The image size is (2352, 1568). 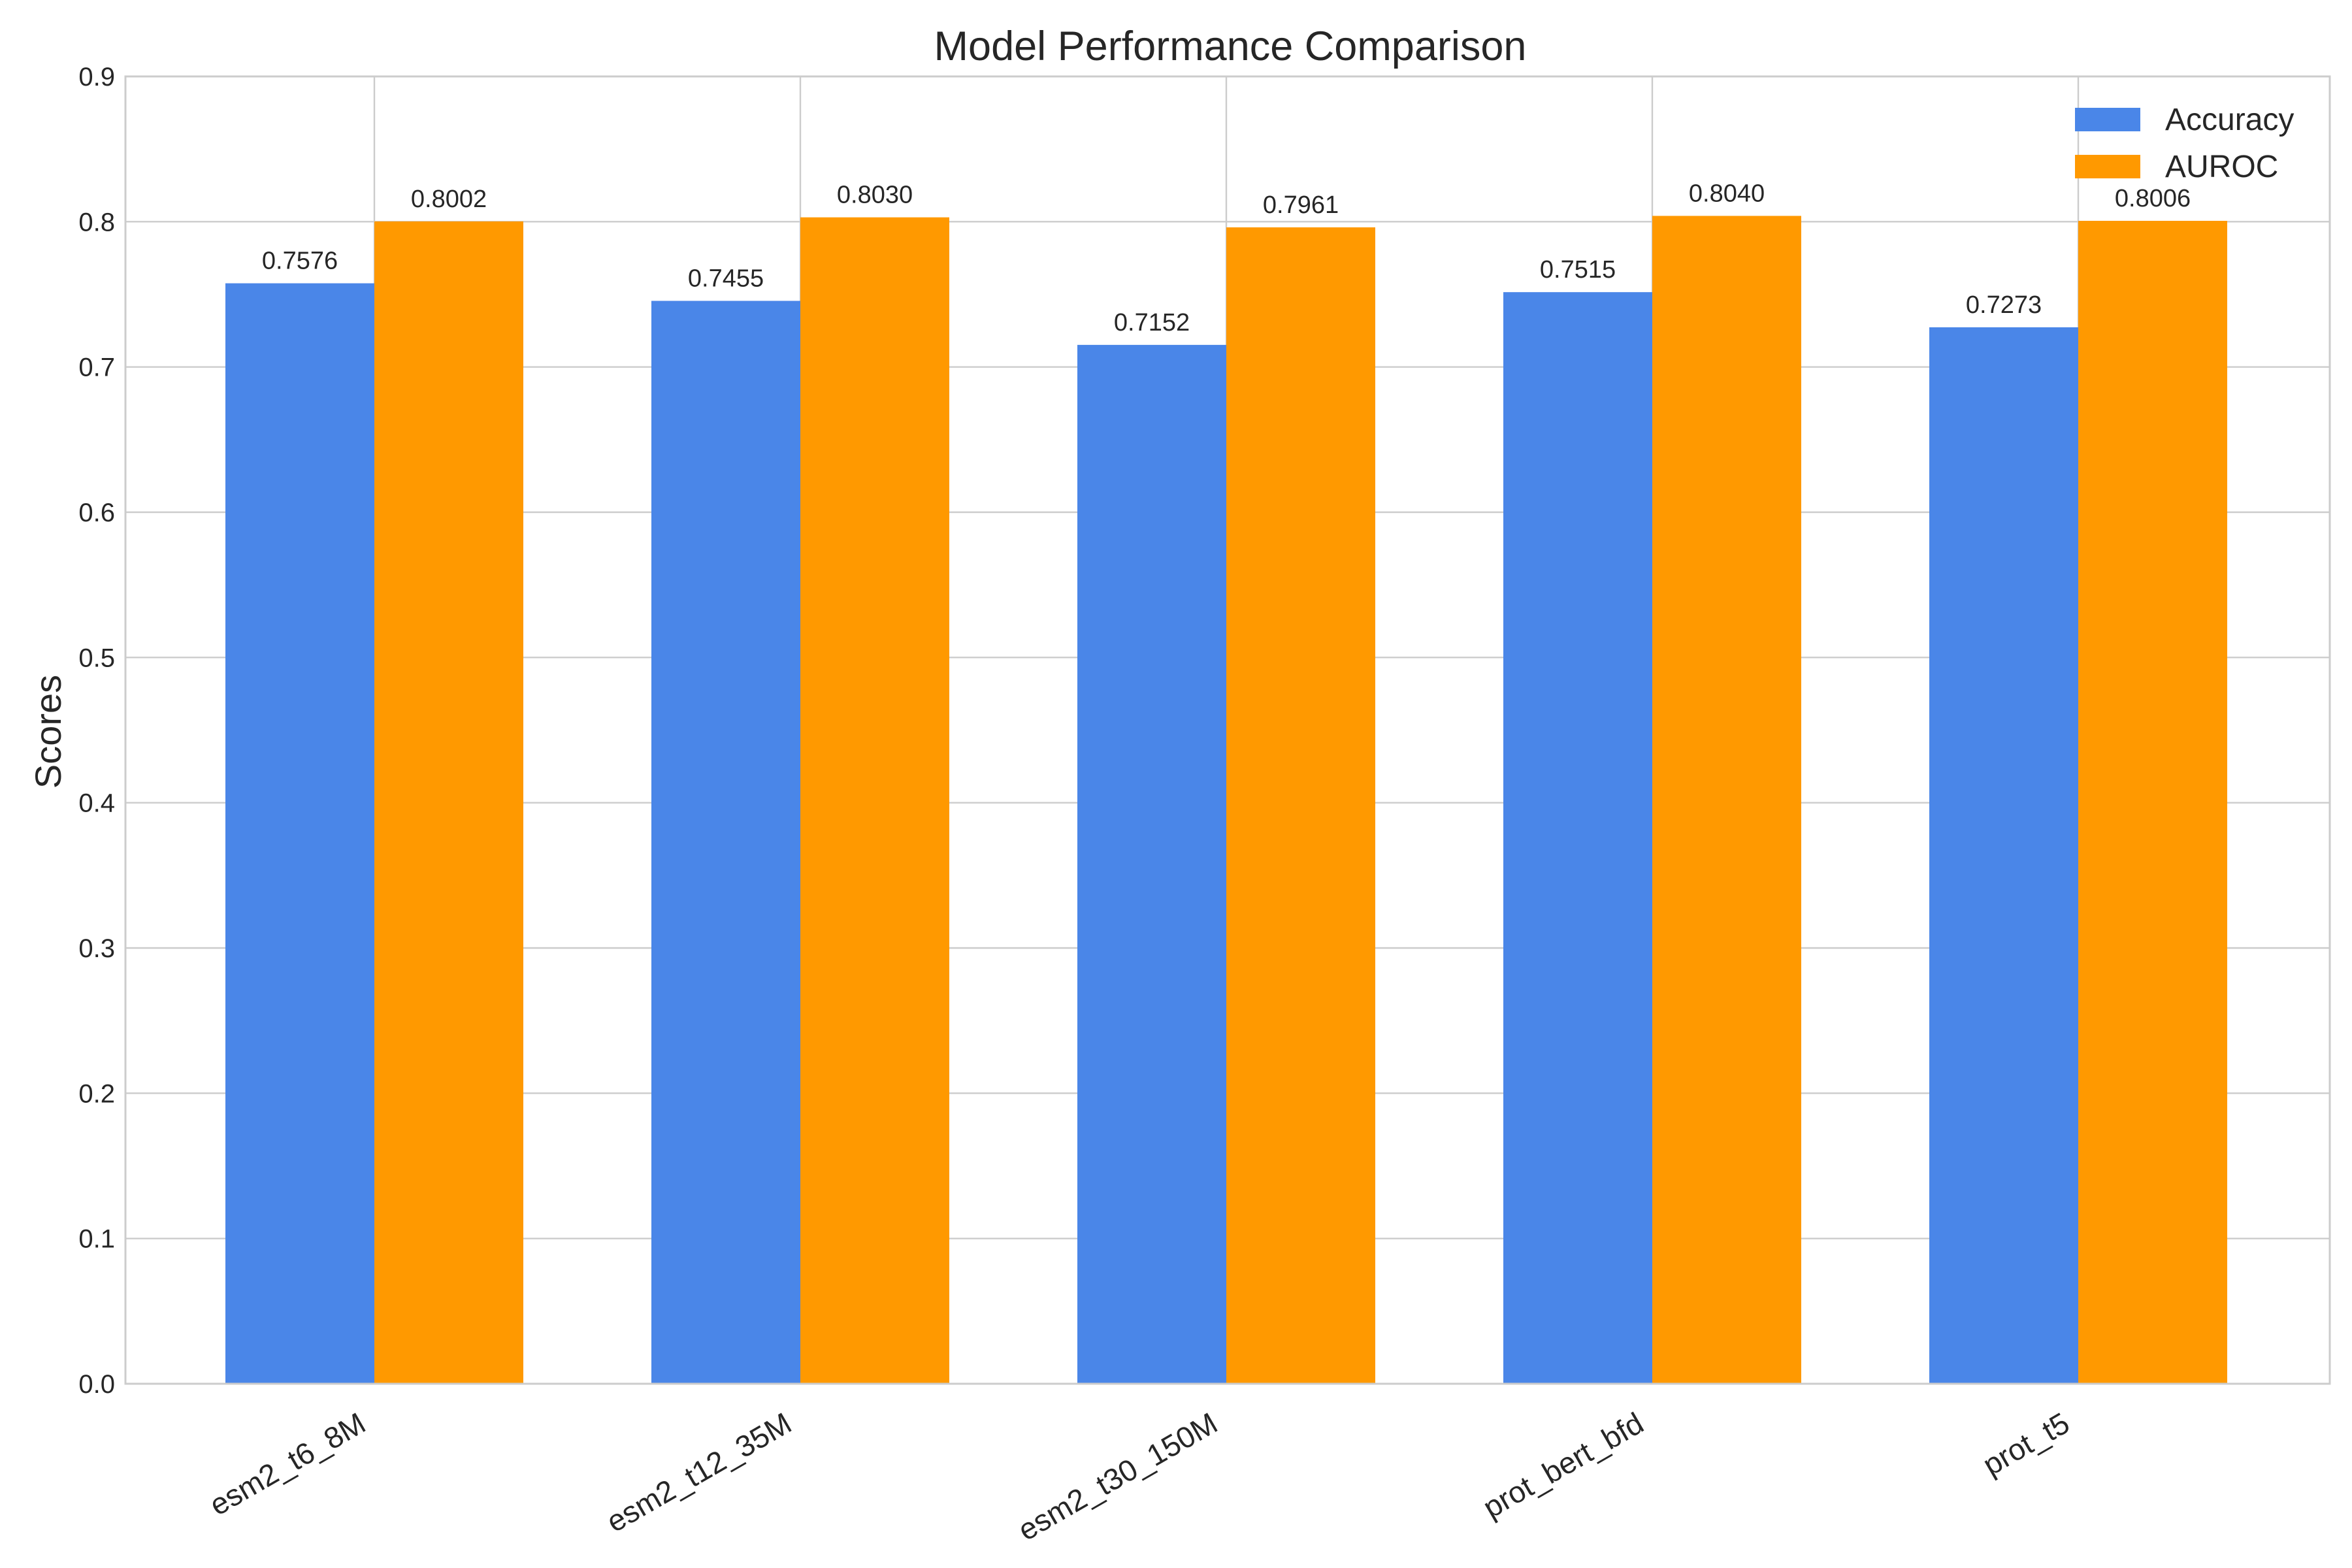 What do you see at coordinates (2107, 119) in the screenshot?
I see `legend-swatch-accuracy` at bounding box center [2107, 119].